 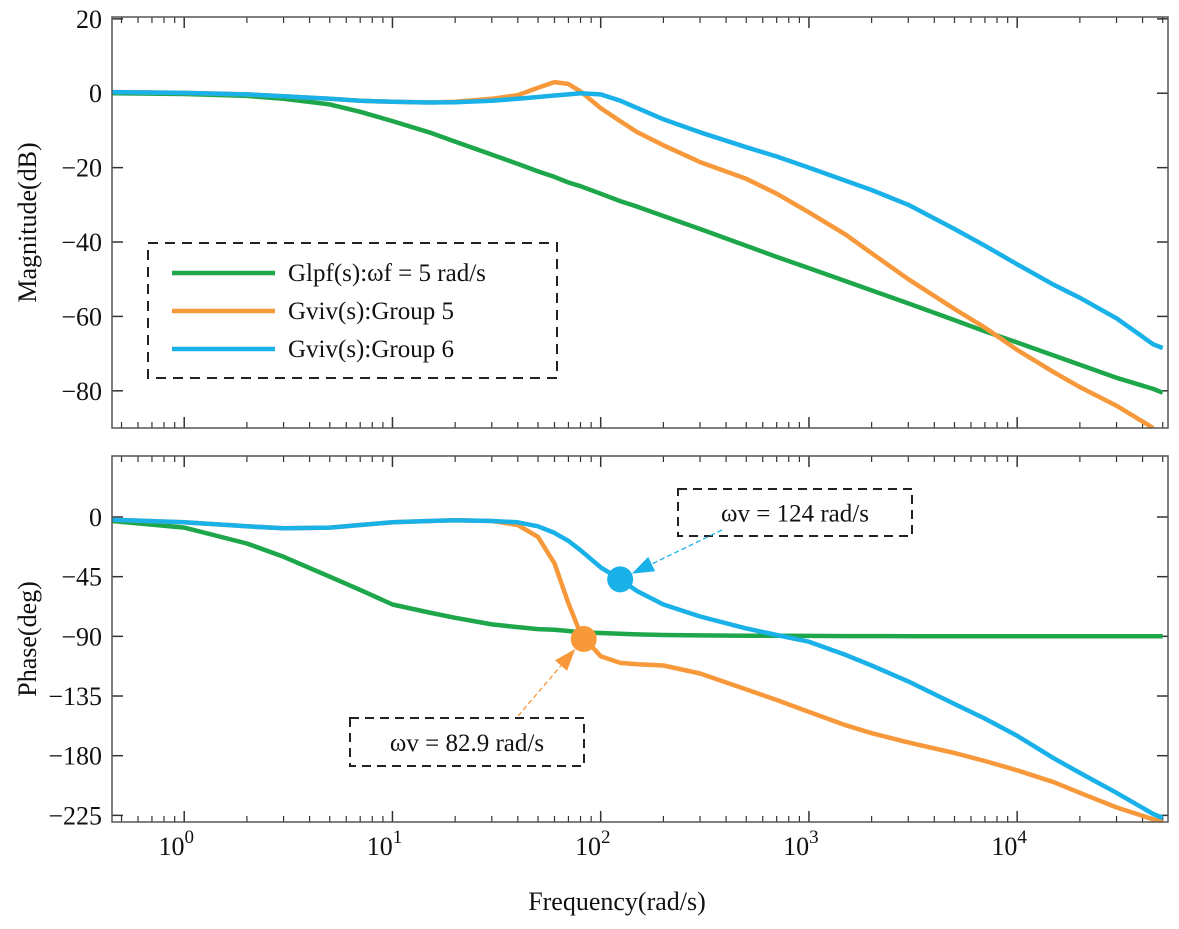 I want to click on y-axis-label: Magnitude(dB), so click(x=27, y=222).